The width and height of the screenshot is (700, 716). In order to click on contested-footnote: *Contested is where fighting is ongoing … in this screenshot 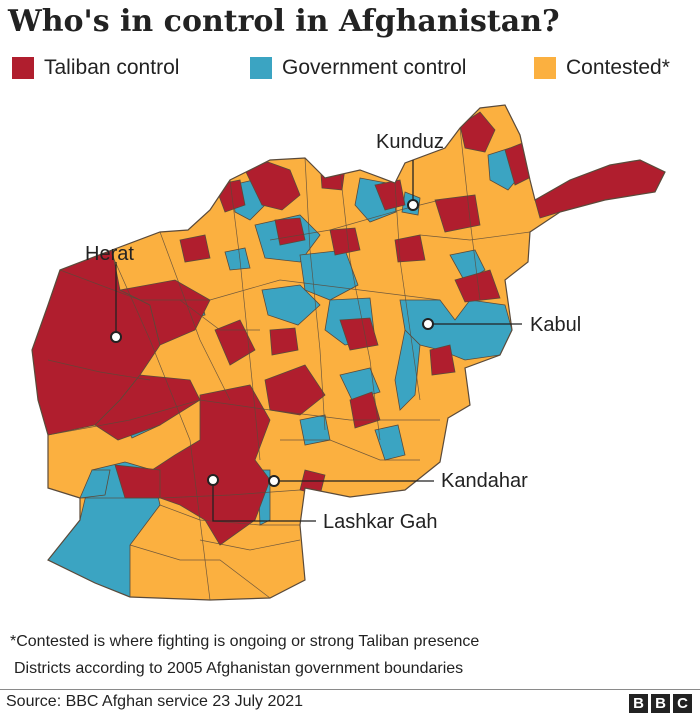, I will do `click(245, 641)`.